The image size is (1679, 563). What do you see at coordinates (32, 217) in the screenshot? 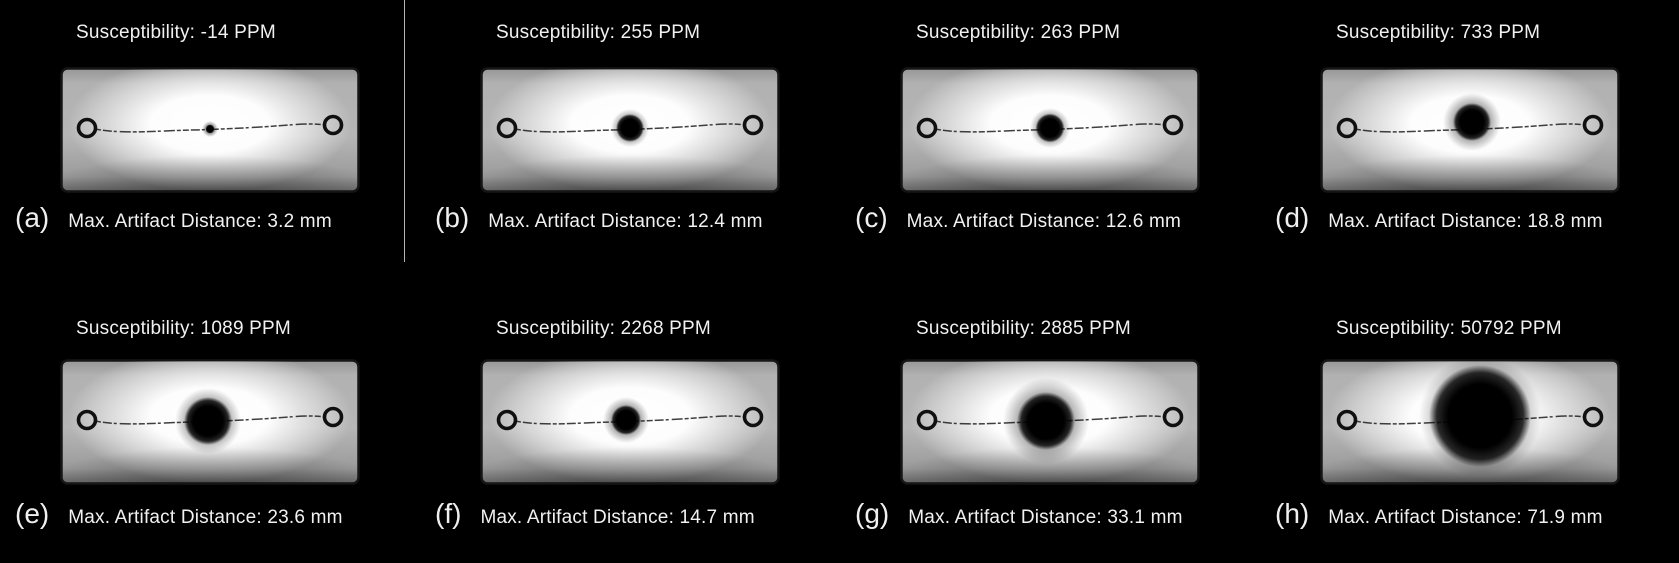
I see `panel-letter-label: (a)` at bounding box center [32, 217].